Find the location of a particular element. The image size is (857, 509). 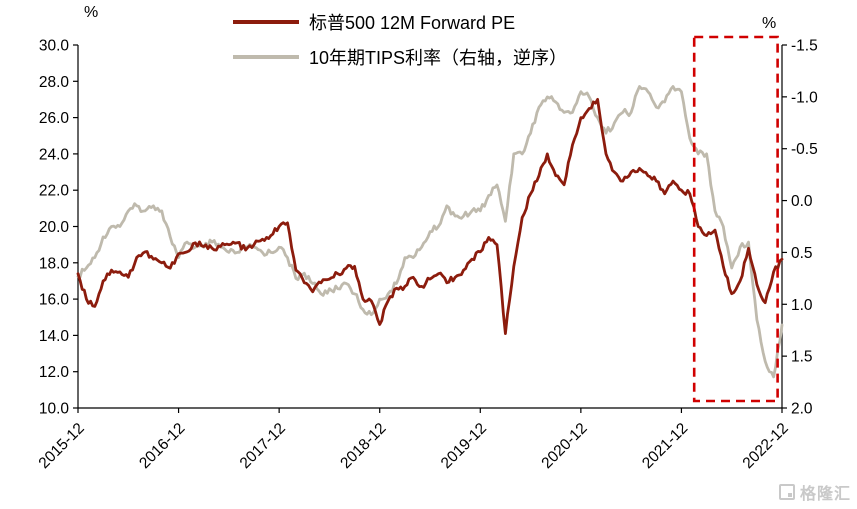

legend: 标普500 12M Forward PE 10年期TIPS利率（右轴，逆序） is located at coordinates (400, 39).